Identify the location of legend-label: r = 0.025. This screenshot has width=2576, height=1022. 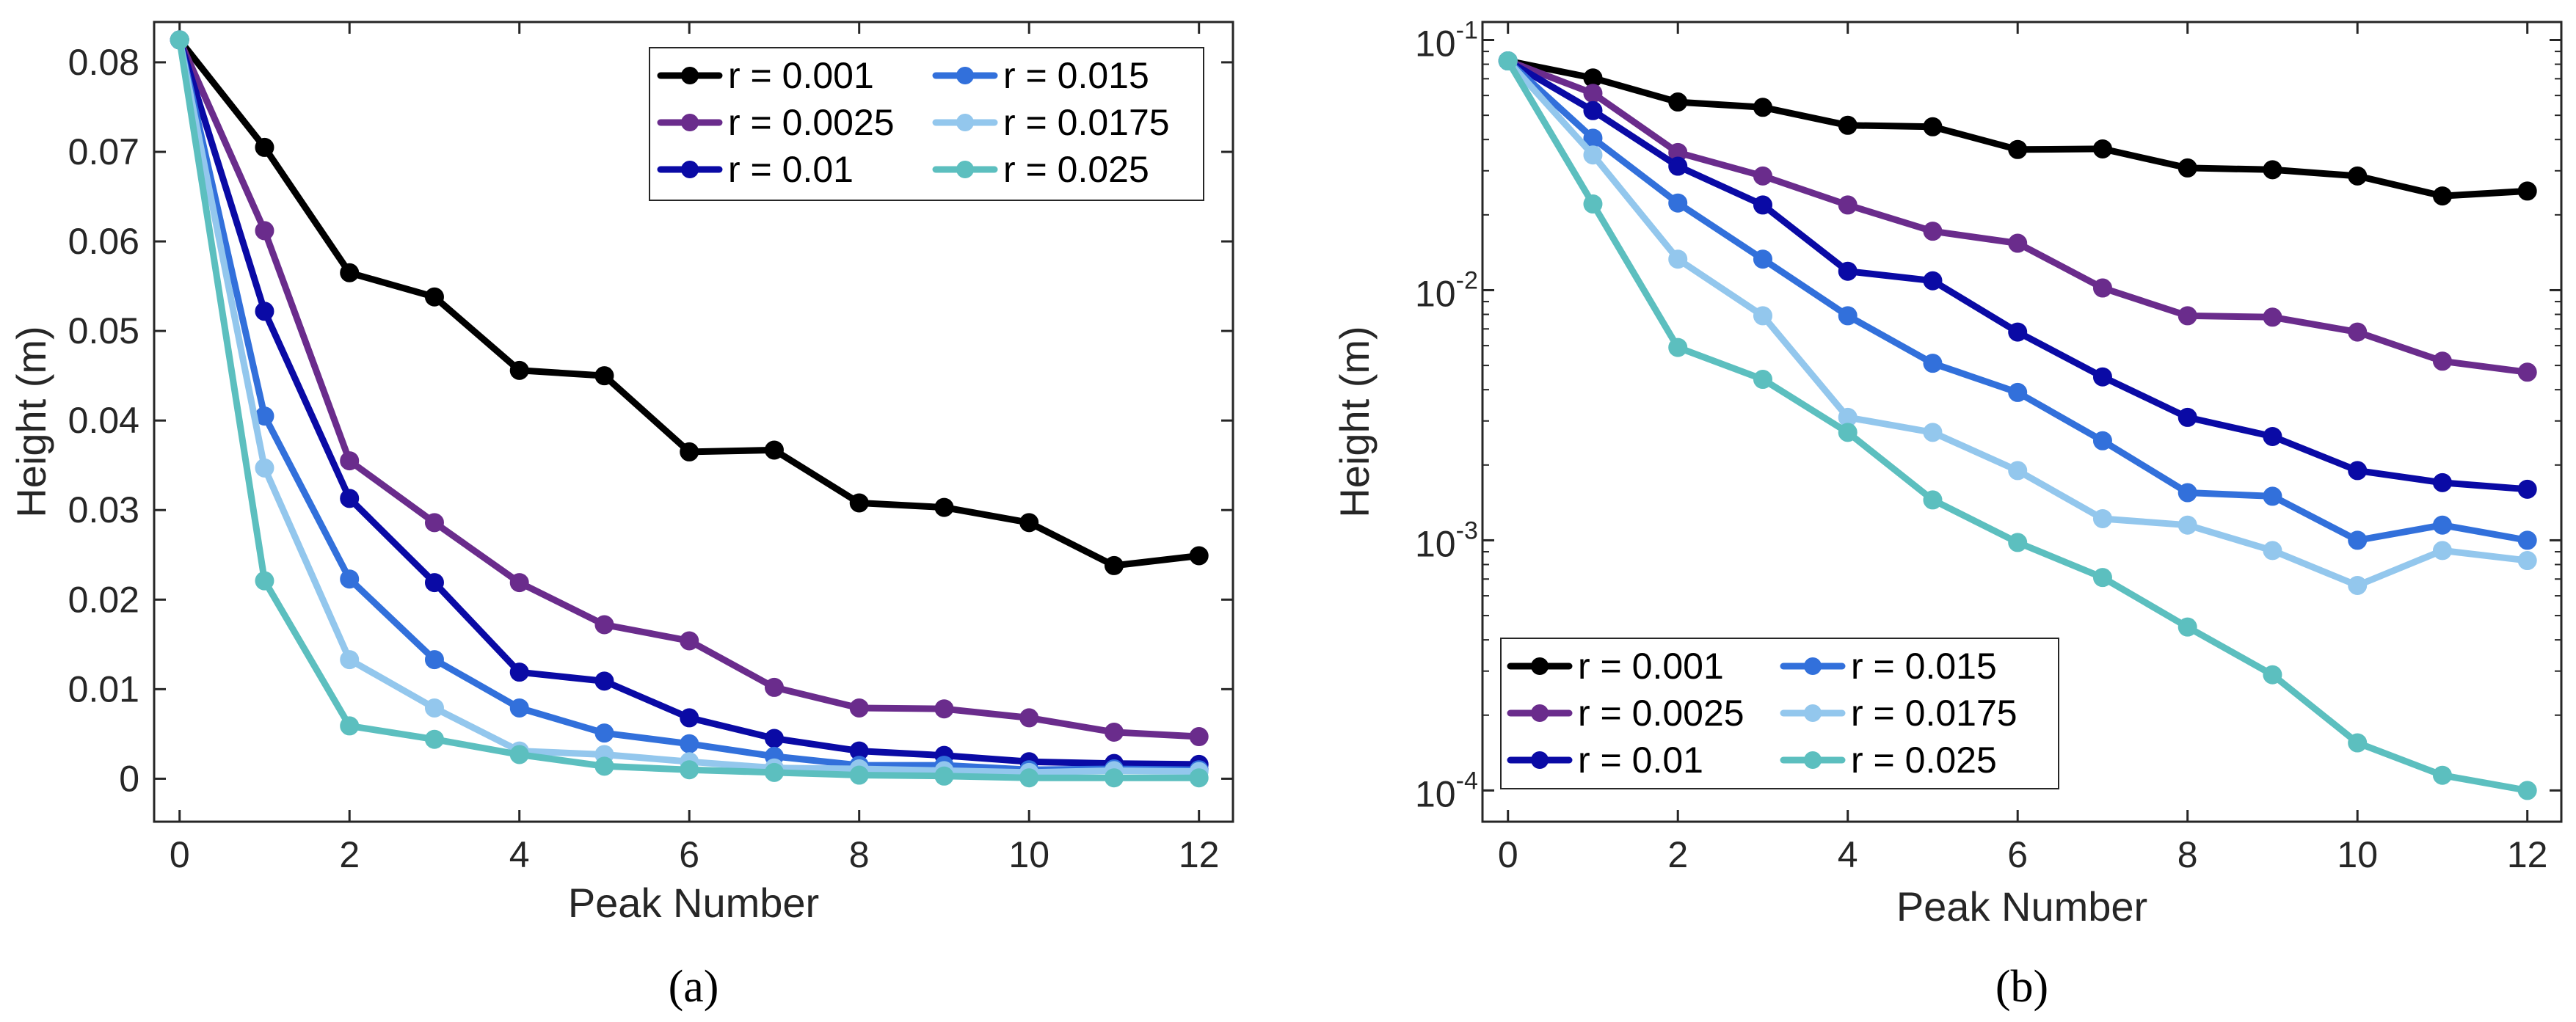
(1924, 760).